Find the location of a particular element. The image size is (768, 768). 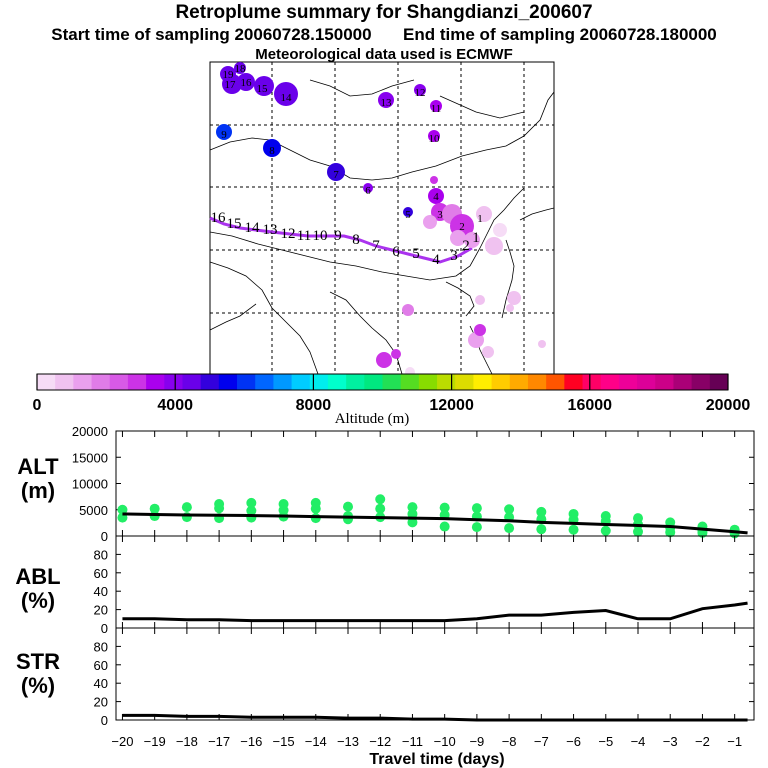

x-tick-label: −4 is located at coordinates (638, 741).